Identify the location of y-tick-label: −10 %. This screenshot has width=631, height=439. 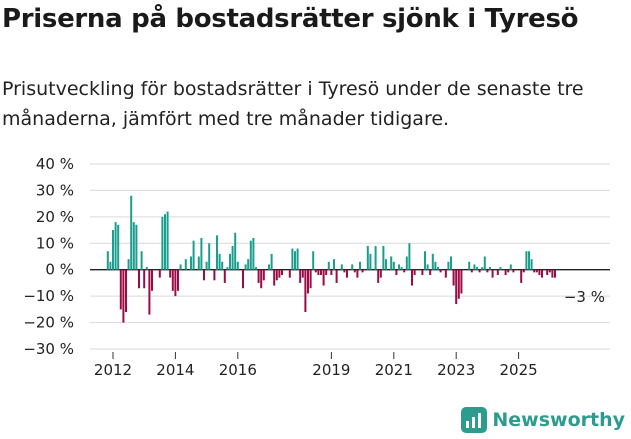
(48, 296).